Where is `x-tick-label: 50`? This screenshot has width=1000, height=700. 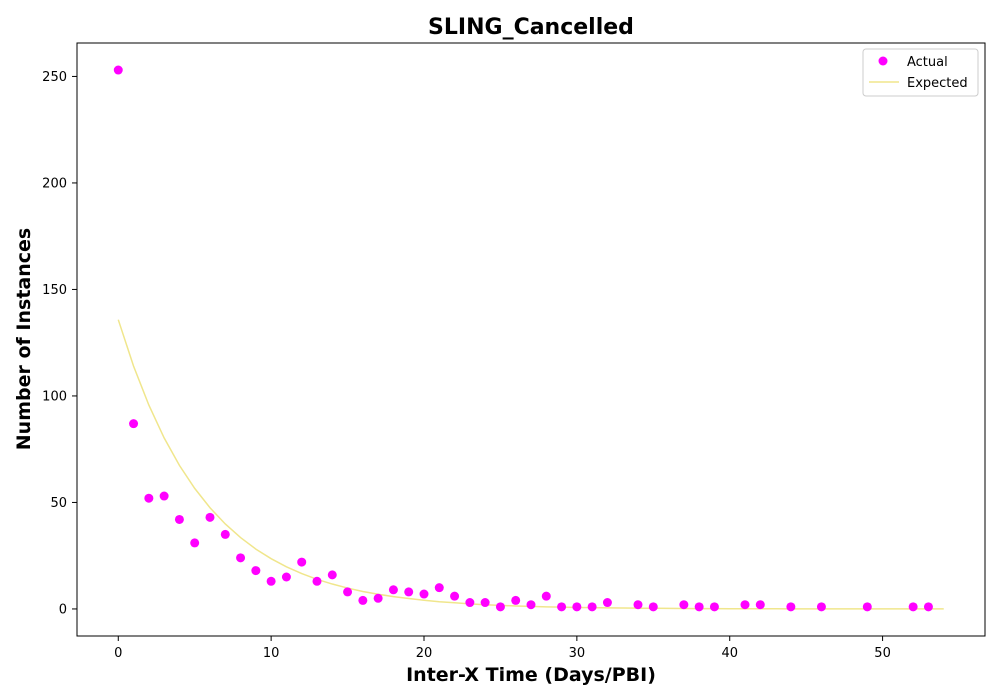 x-tick-label: 50 is located at coordinates (882, 653).